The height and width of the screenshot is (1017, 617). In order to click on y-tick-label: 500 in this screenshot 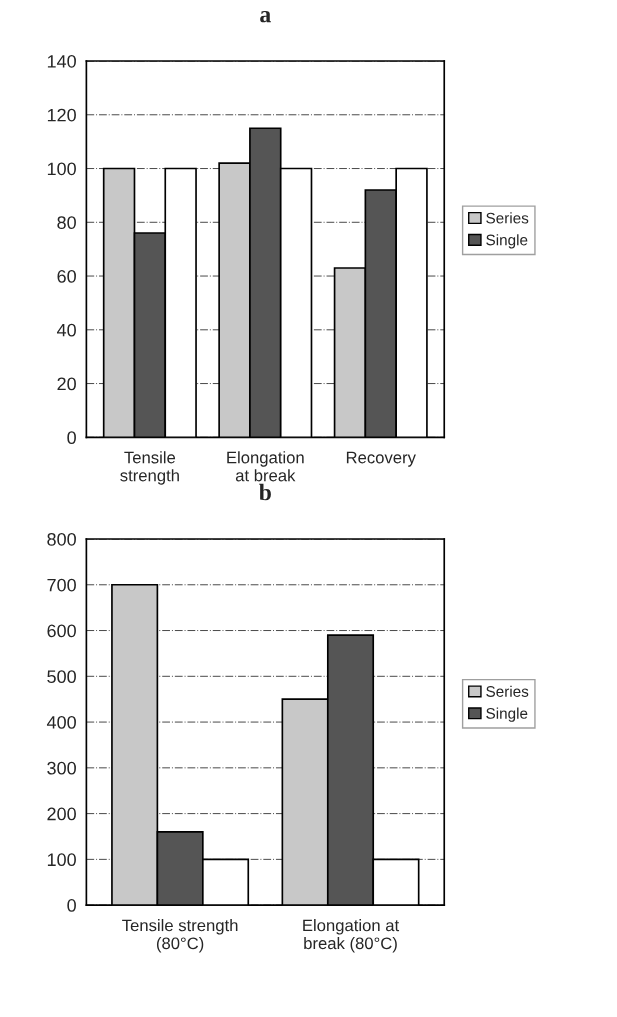, I will do `click(61, 677)`.